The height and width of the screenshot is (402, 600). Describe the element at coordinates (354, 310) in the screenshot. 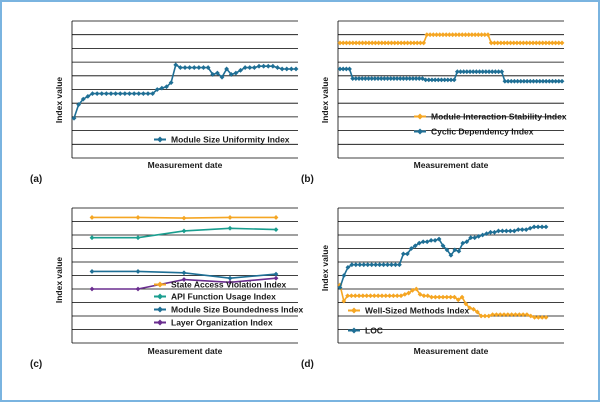

I see `legend-marker-well-sized-methods` at that location.